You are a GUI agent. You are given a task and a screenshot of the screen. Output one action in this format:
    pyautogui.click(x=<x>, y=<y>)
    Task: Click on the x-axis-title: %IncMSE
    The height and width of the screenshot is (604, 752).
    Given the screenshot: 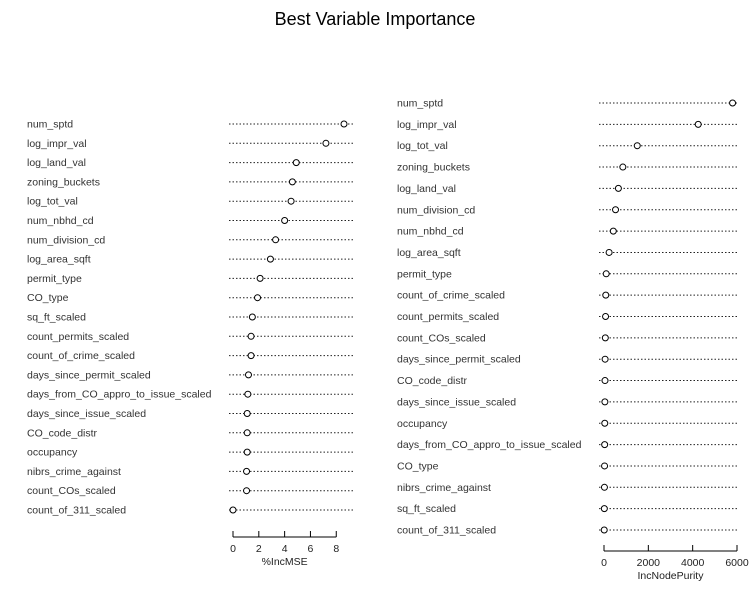 What is the action you would take?
    pyautogui.click(x=285, y=562)
    